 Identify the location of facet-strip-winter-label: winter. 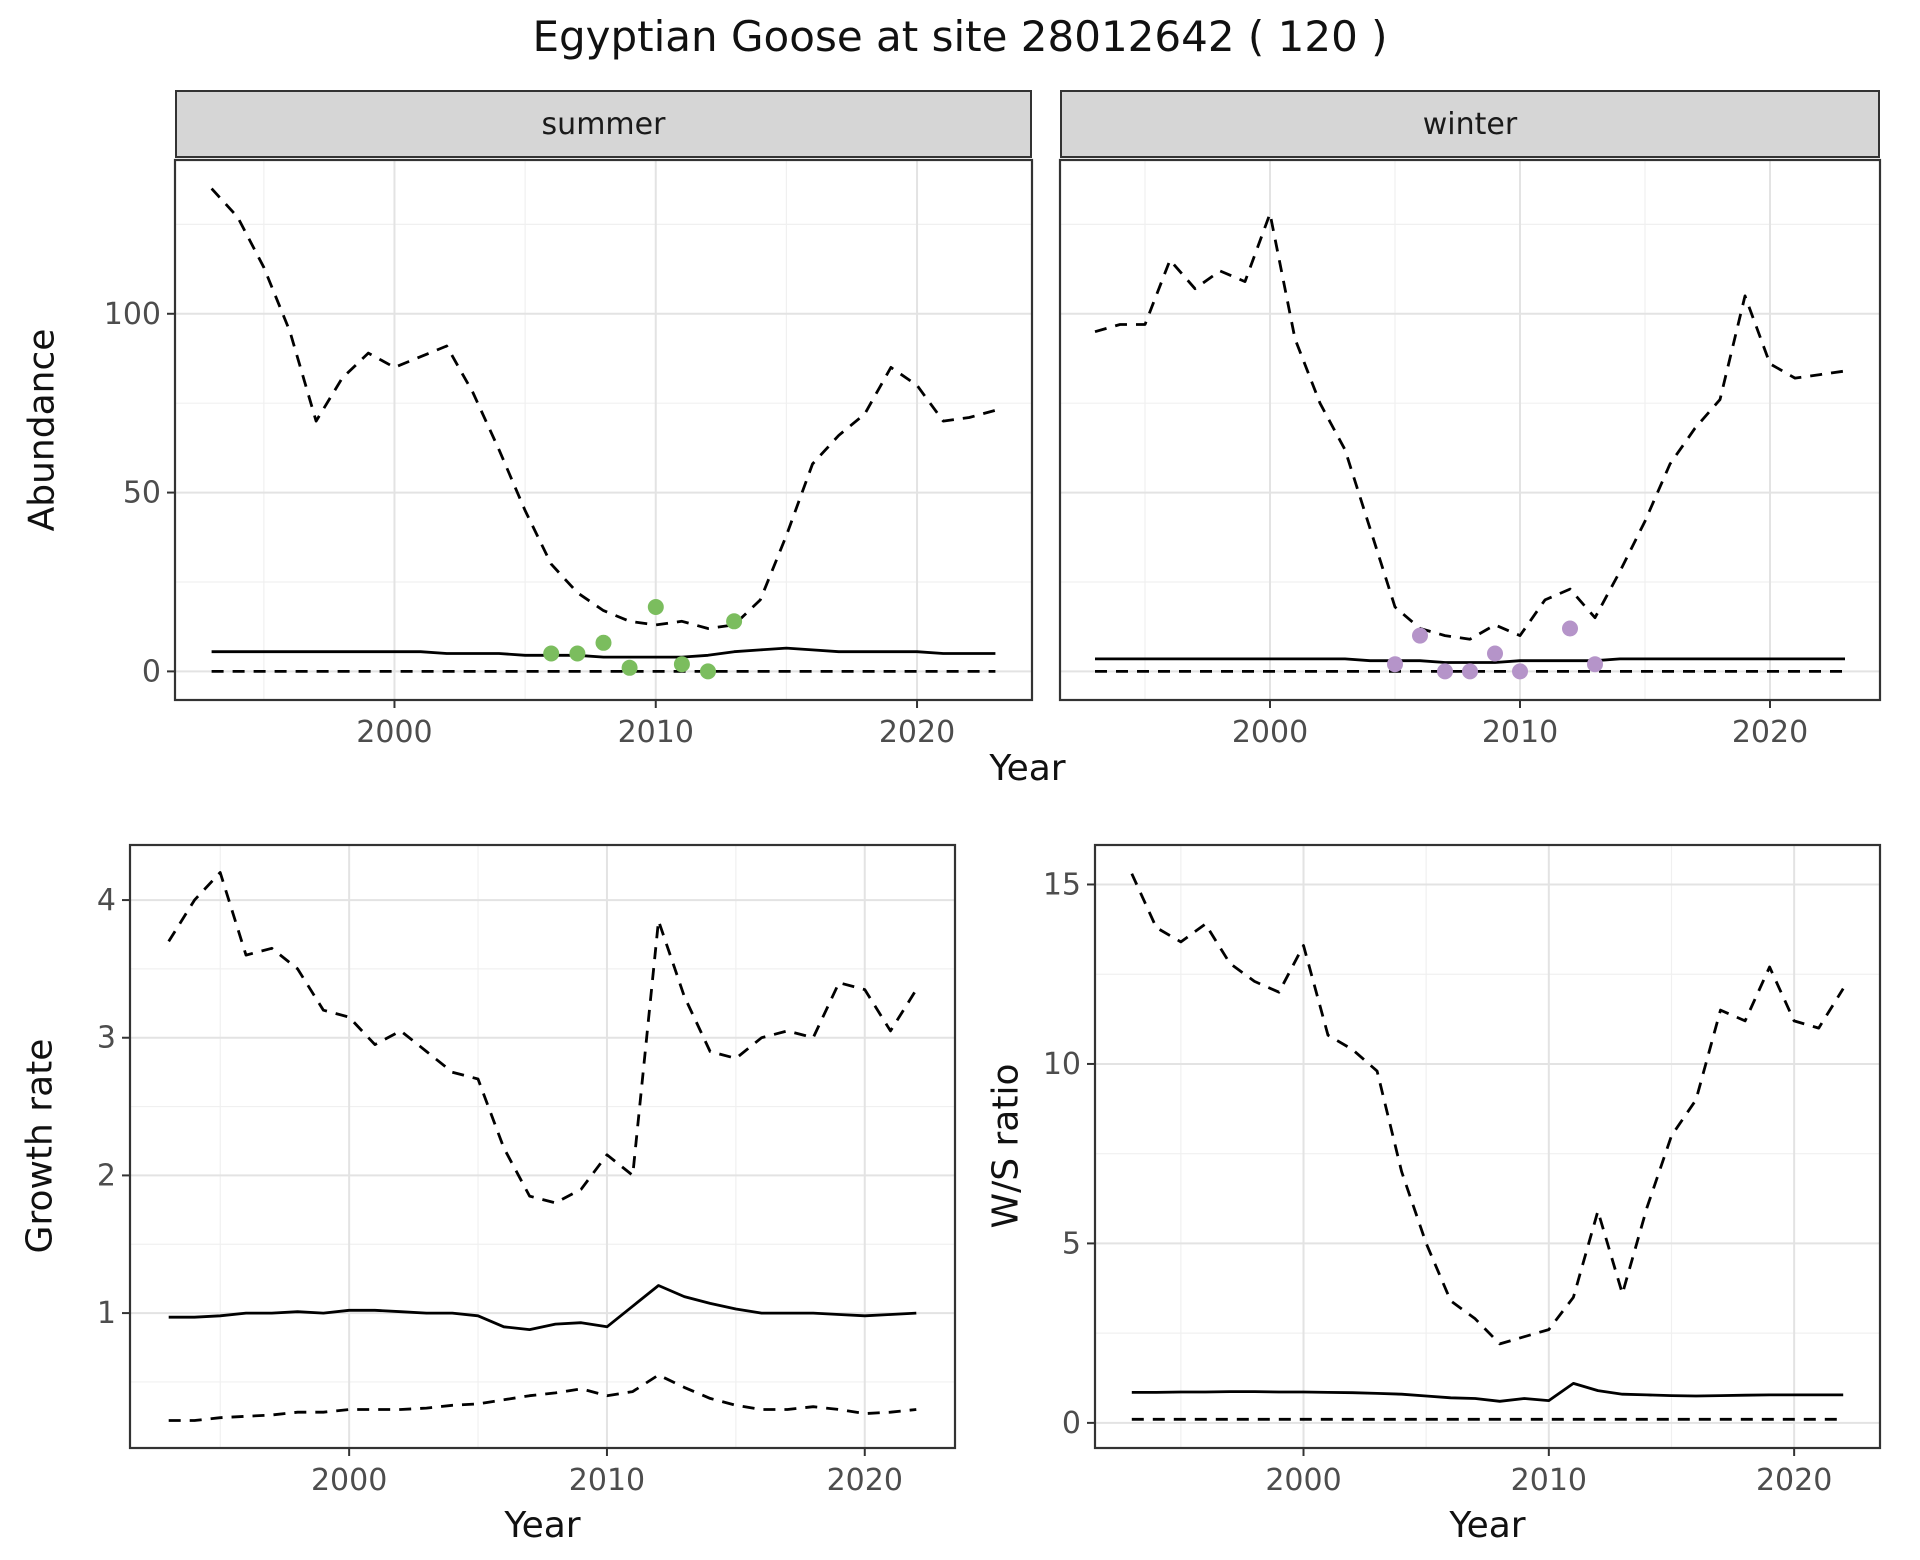
(1470, 124).